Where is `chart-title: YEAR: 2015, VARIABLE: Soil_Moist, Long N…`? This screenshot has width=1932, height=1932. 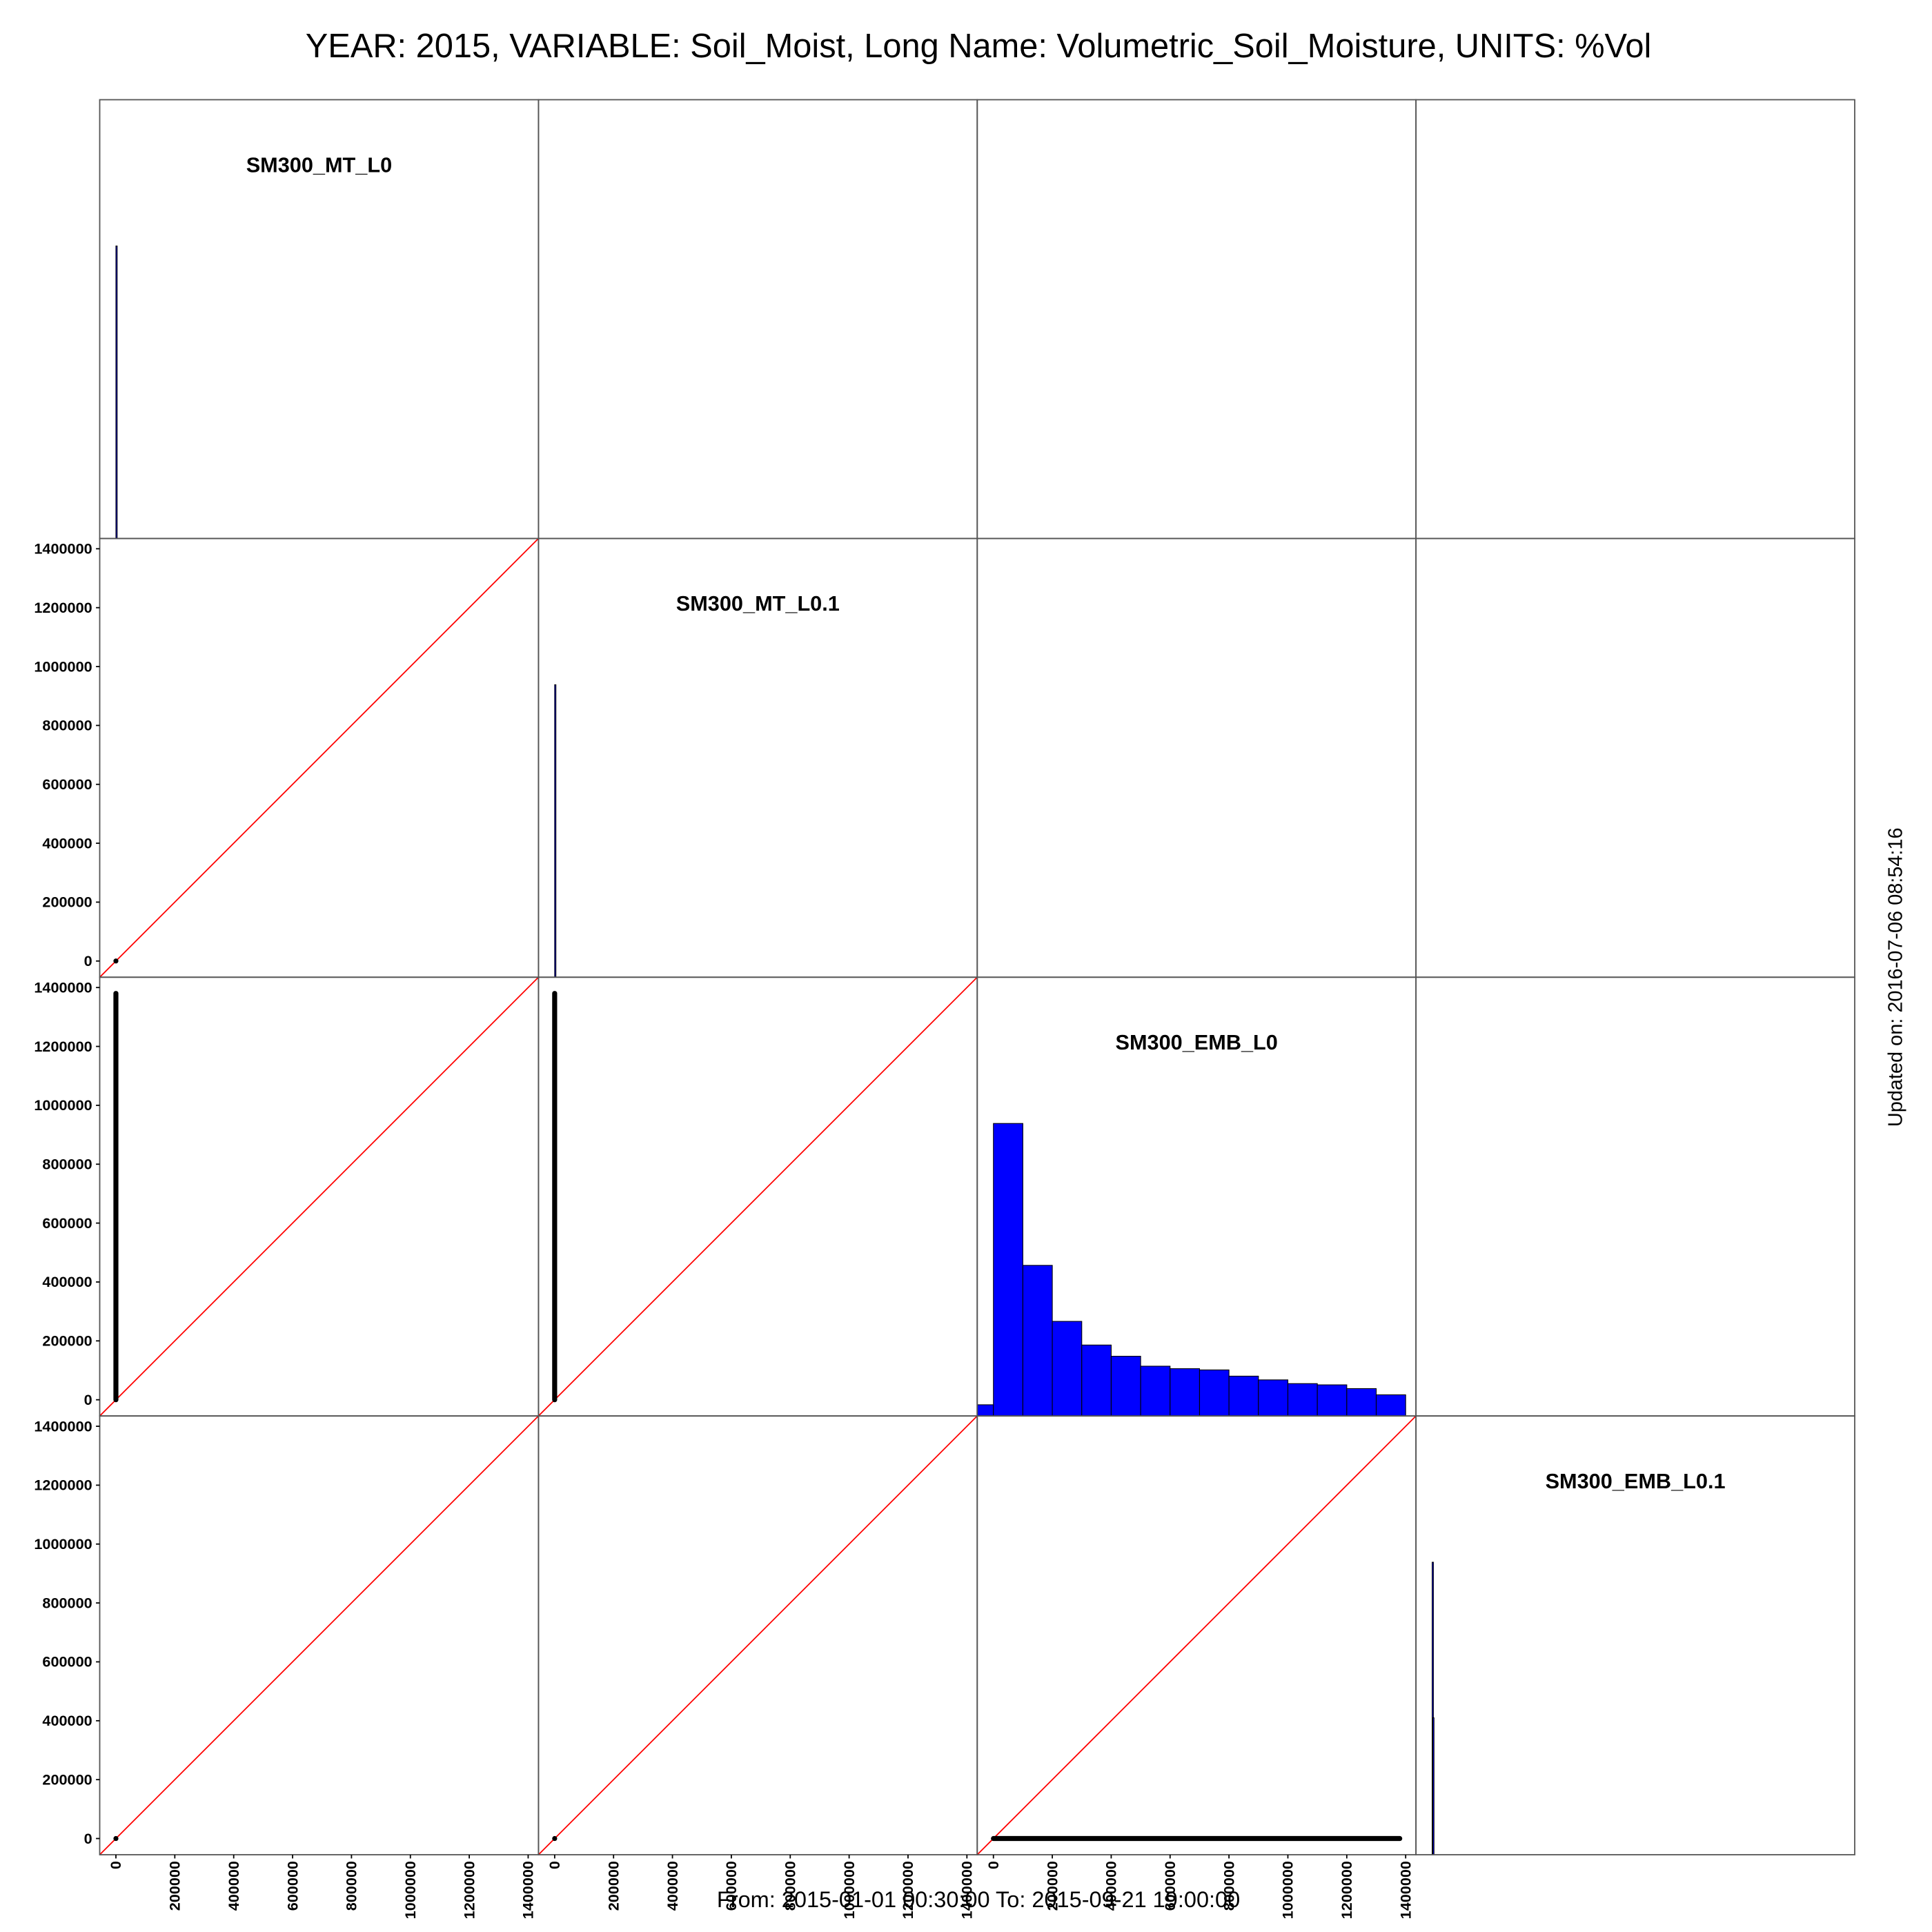 chart-title: YEAR: 2015, VARIABLE: Soil_Moist, Long N… is located at coordinates (979, 46).